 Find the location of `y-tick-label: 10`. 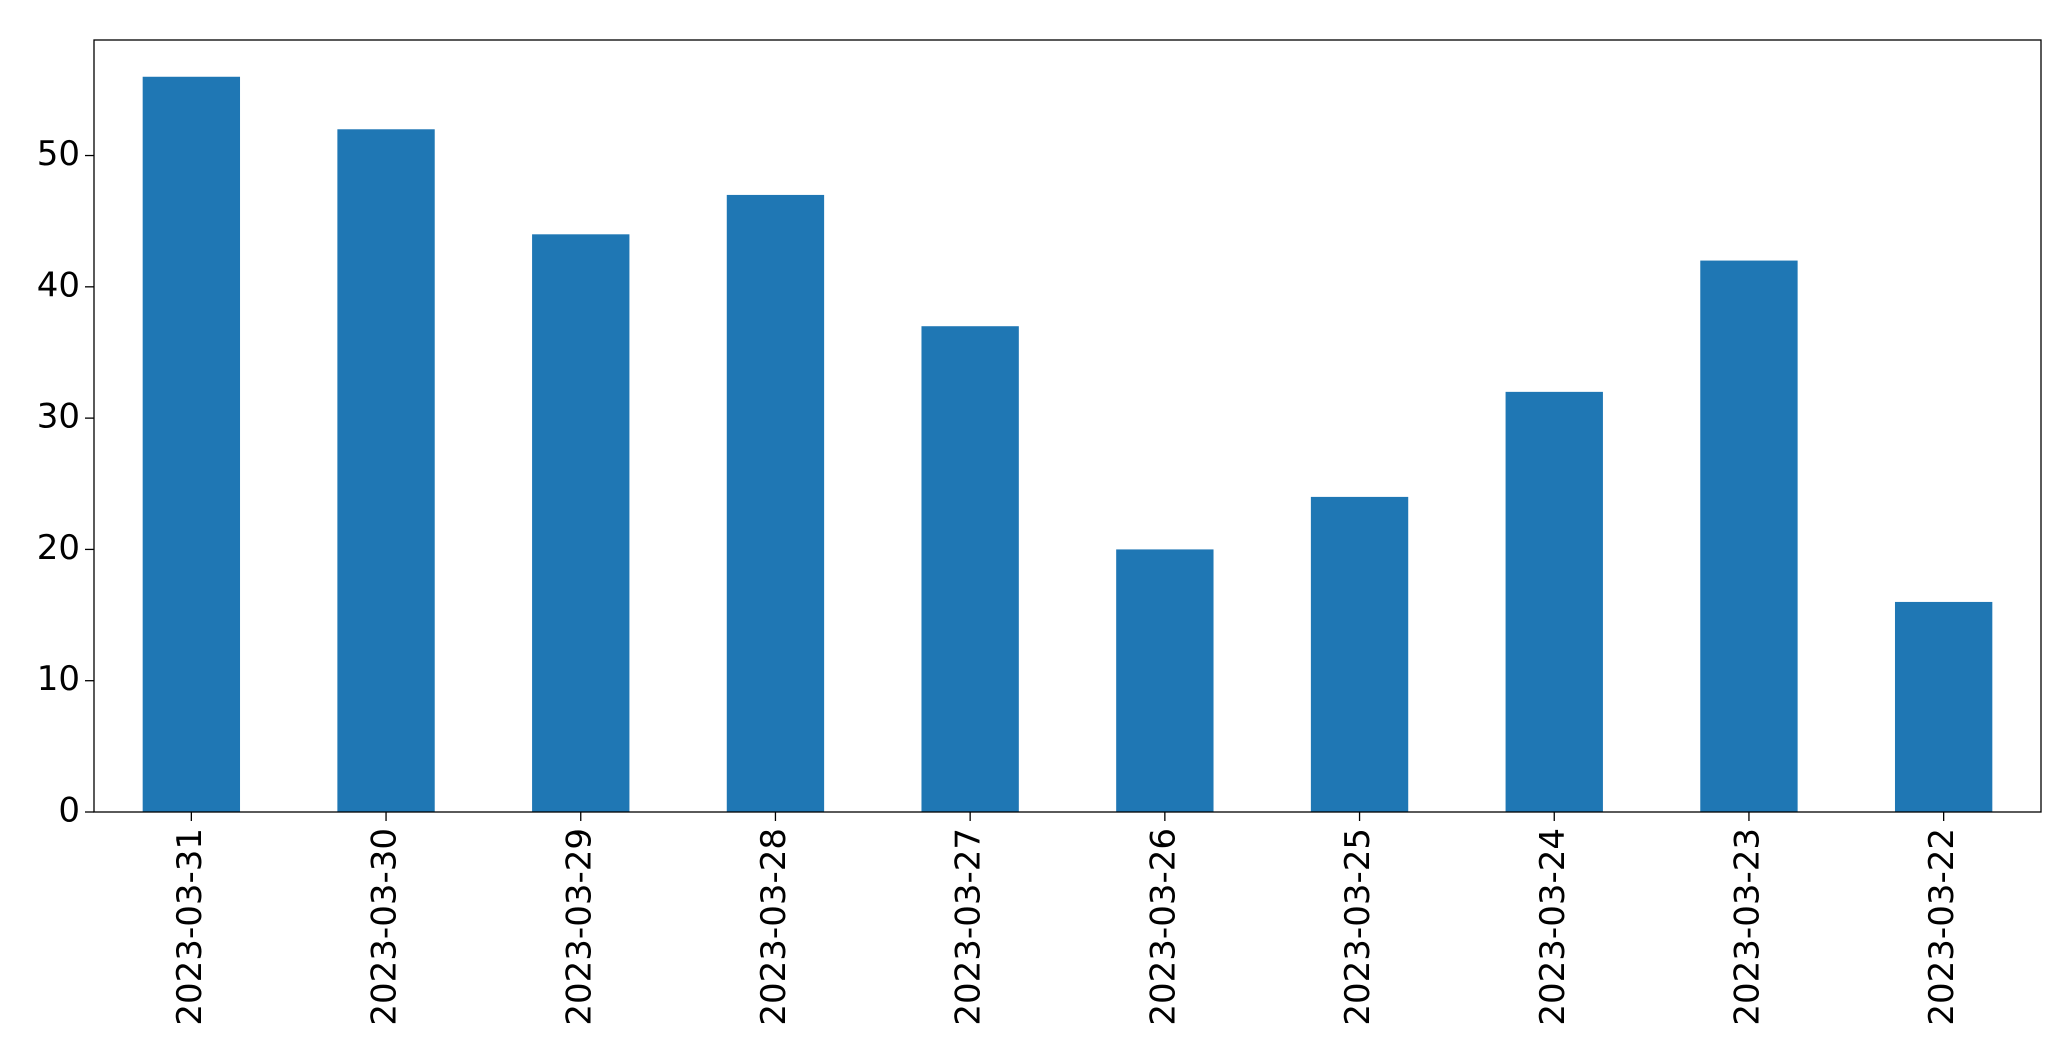

y-tick-label: 10 is located at coordinates (58, 679).